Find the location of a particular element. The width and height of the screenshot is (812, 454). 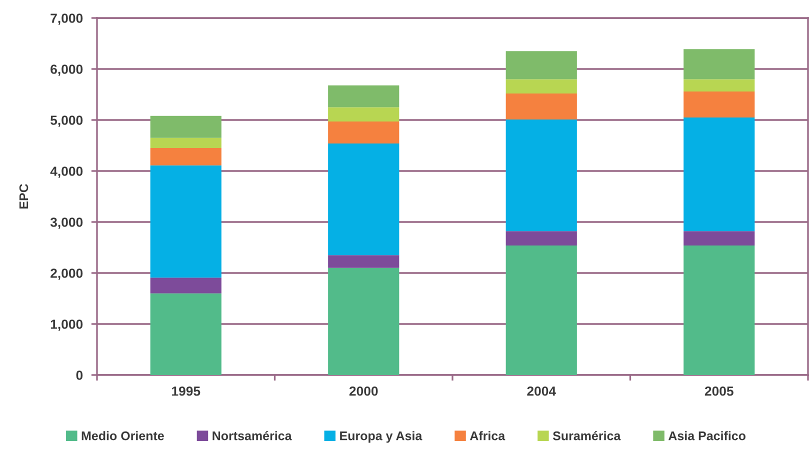

legend-label: Suramérica is located at coordinates (586, 435).